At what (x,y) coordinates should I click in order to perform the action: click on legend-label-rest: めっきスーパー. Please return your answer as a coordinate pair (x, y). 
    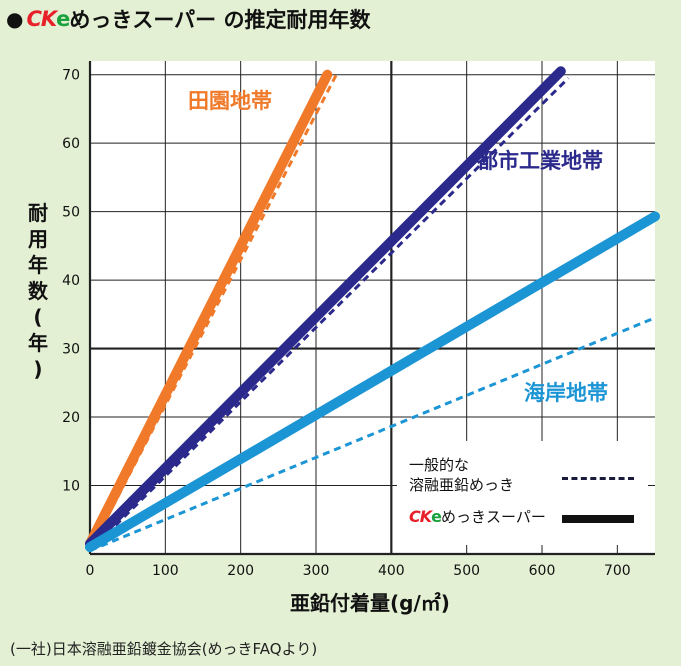
    Looking at the image, I should click on (493, 517).